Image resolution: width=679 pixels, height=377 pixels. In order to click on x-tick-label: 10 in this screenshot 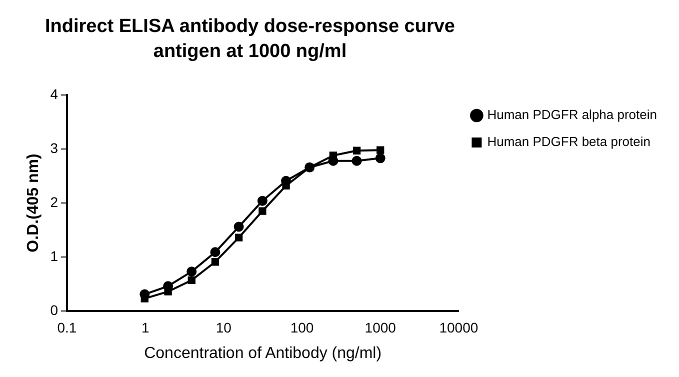, I will do `click(224, 327)`.